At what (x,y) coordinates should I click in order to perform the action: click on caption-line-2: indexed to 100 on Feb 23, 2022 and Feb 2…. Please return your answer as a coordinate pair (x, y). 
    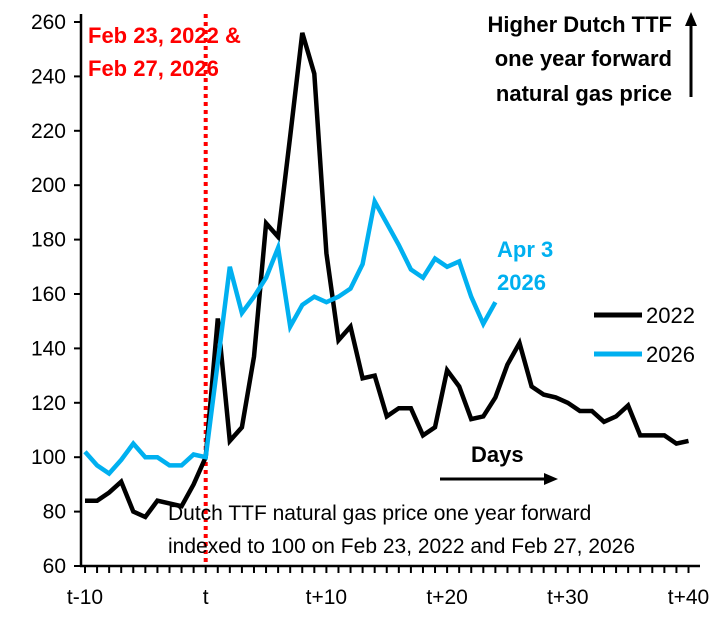
    Looking at the image, I should click on (401, 546).